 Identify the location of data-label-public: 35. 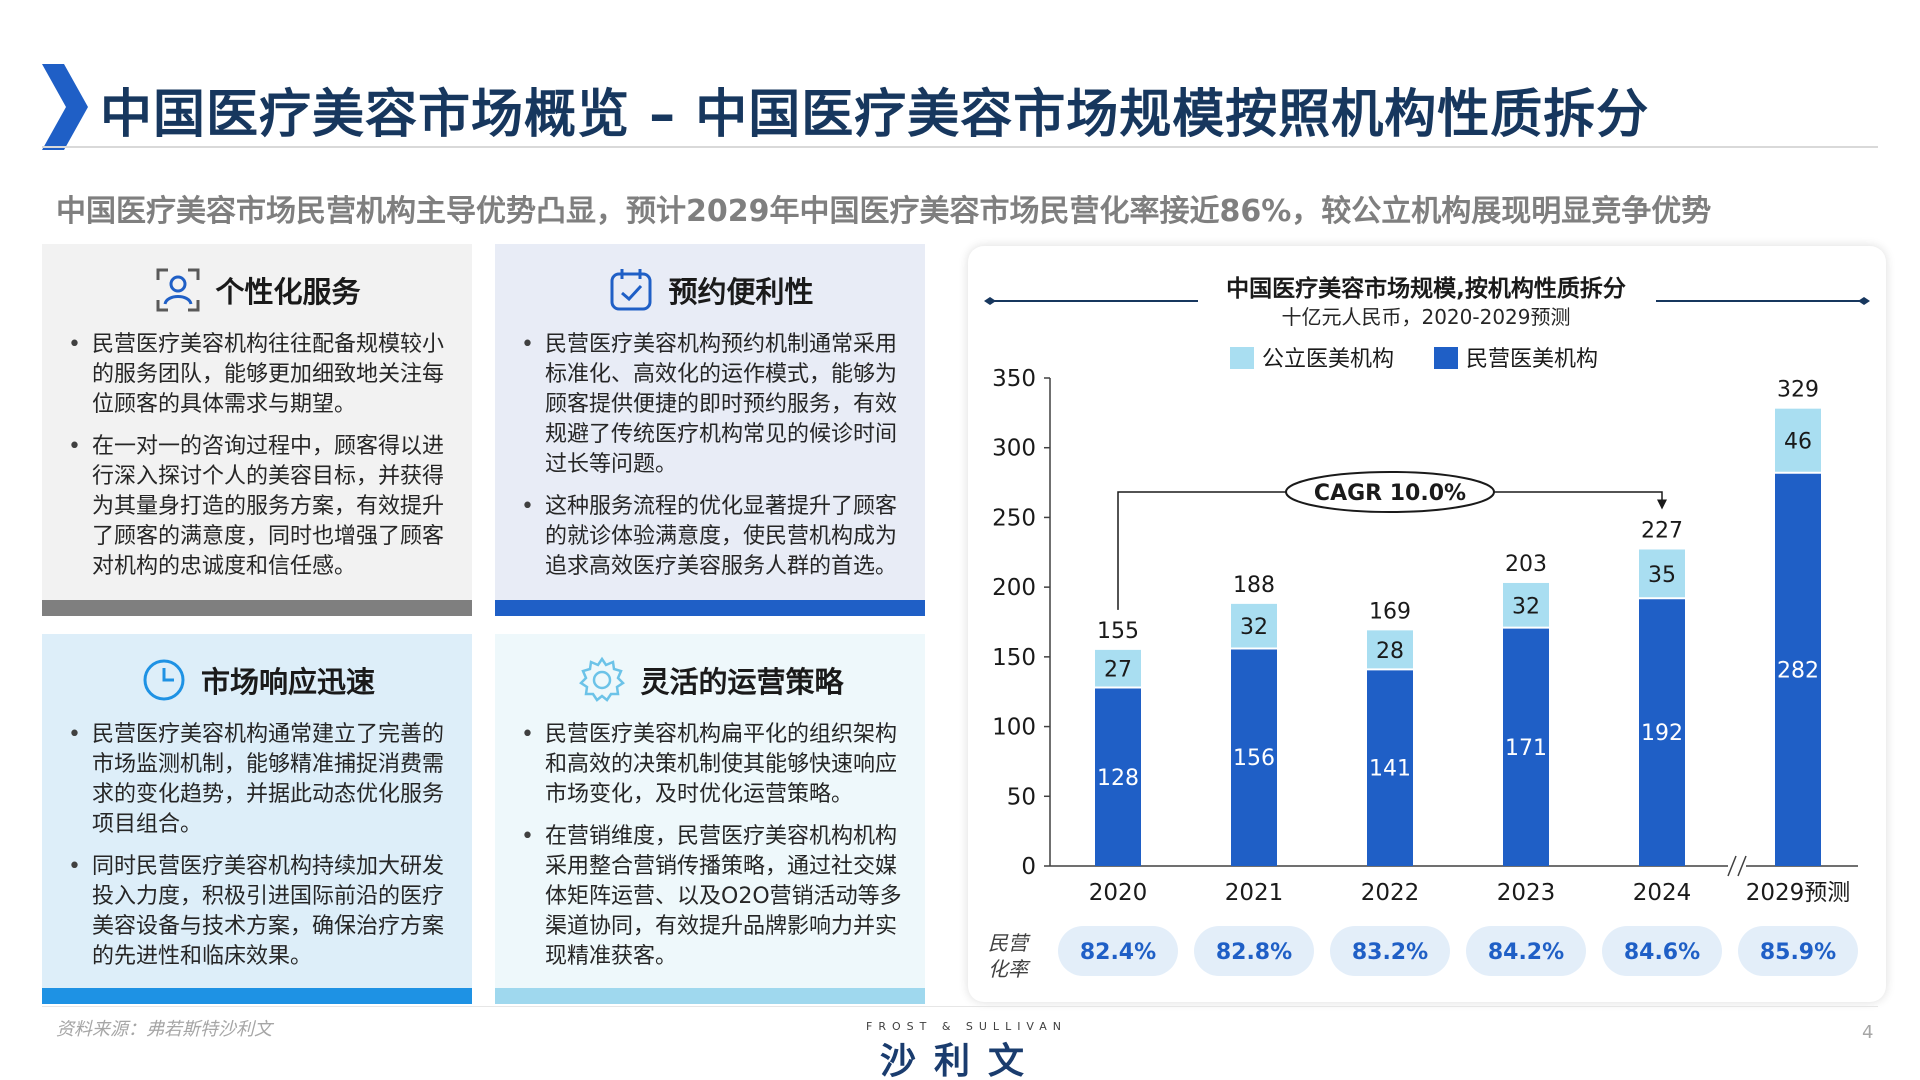
(1662, 575).